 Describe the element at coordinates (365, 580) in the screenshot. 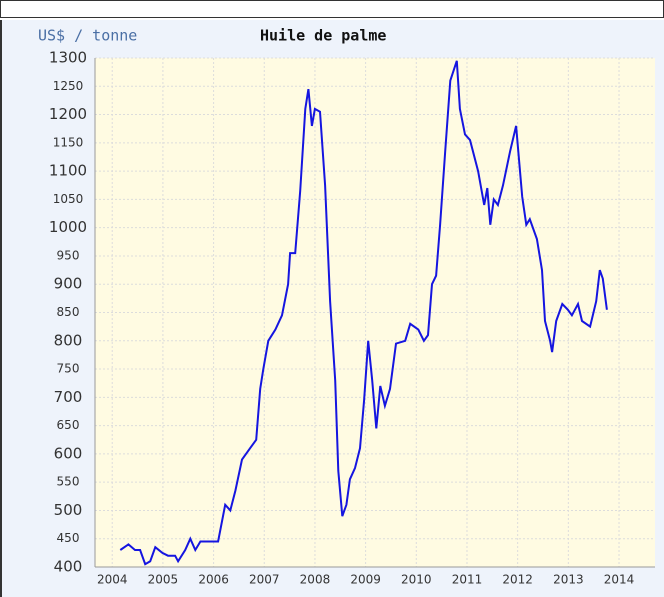

I see `x-tick-label: 2009` at that location.